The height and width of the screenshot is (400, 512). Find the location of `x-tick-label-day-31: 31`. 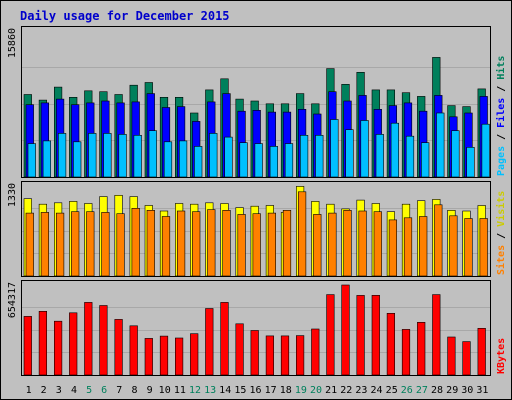

x-tick-label-day-31: 31 is located at coordinates (482, 390).